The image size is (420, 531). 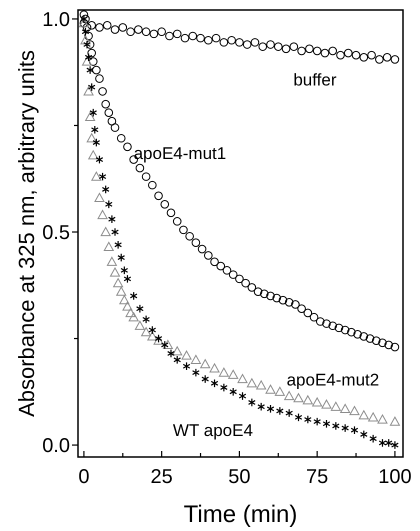 I want to click on series-label: WT apoE4, so click(x=212, y=430).